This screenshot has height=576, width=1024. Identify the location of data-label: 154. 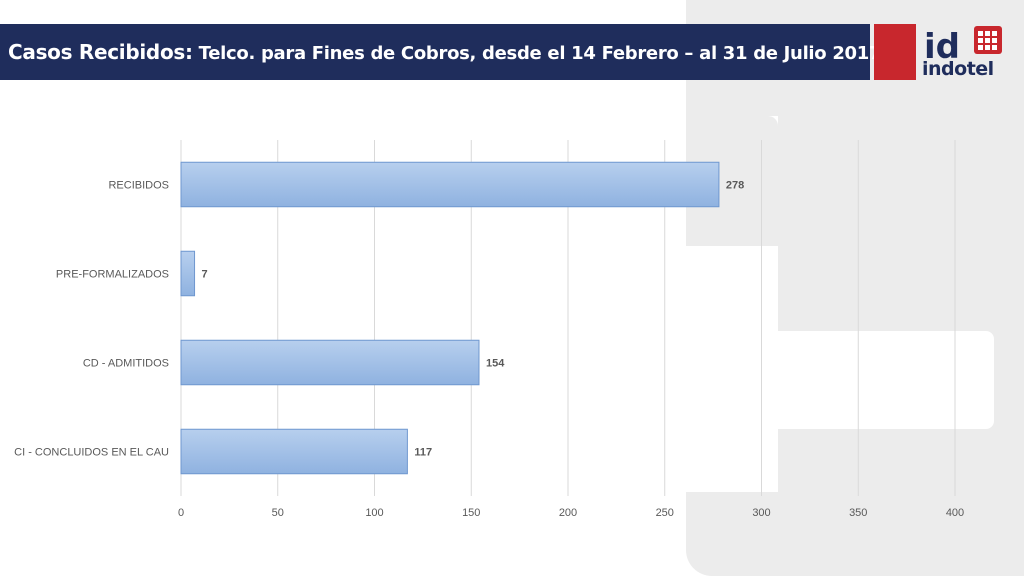
(495, 364).